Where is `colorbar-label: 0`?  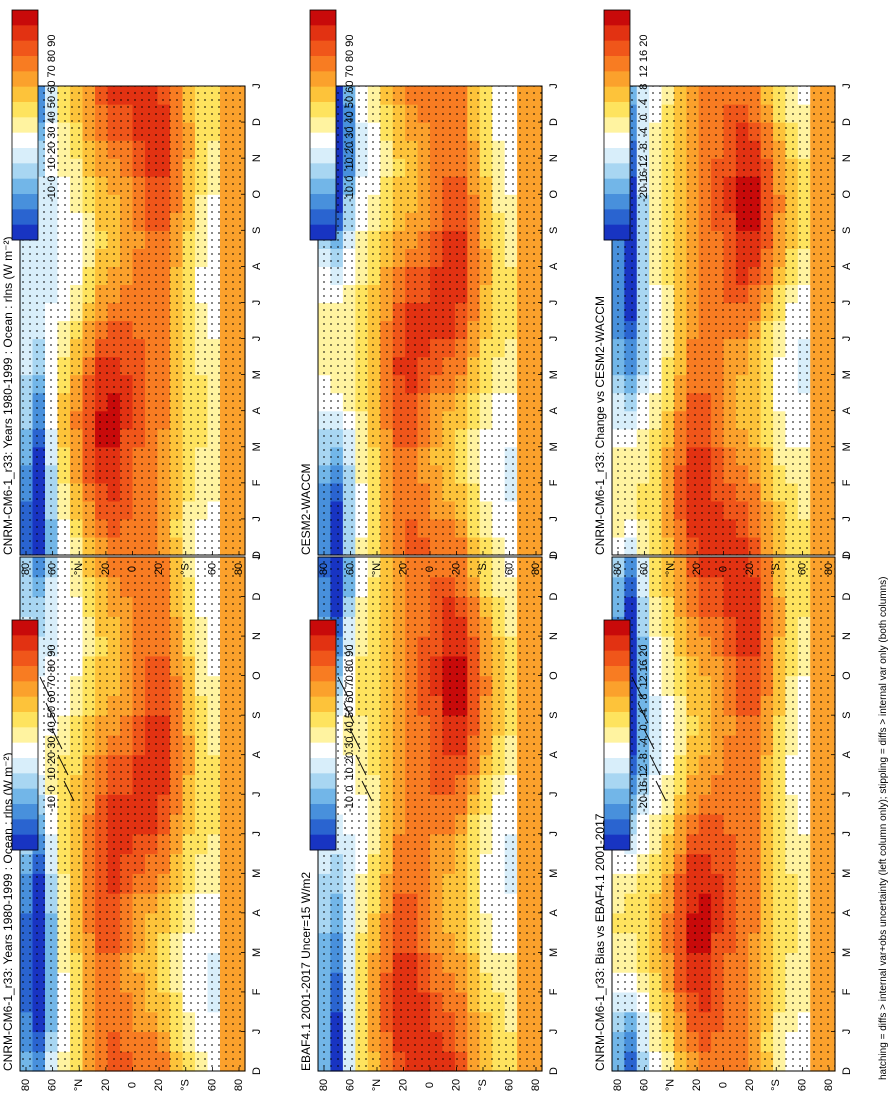
colorbar-label: 0 is located at coordinates (350, 789).